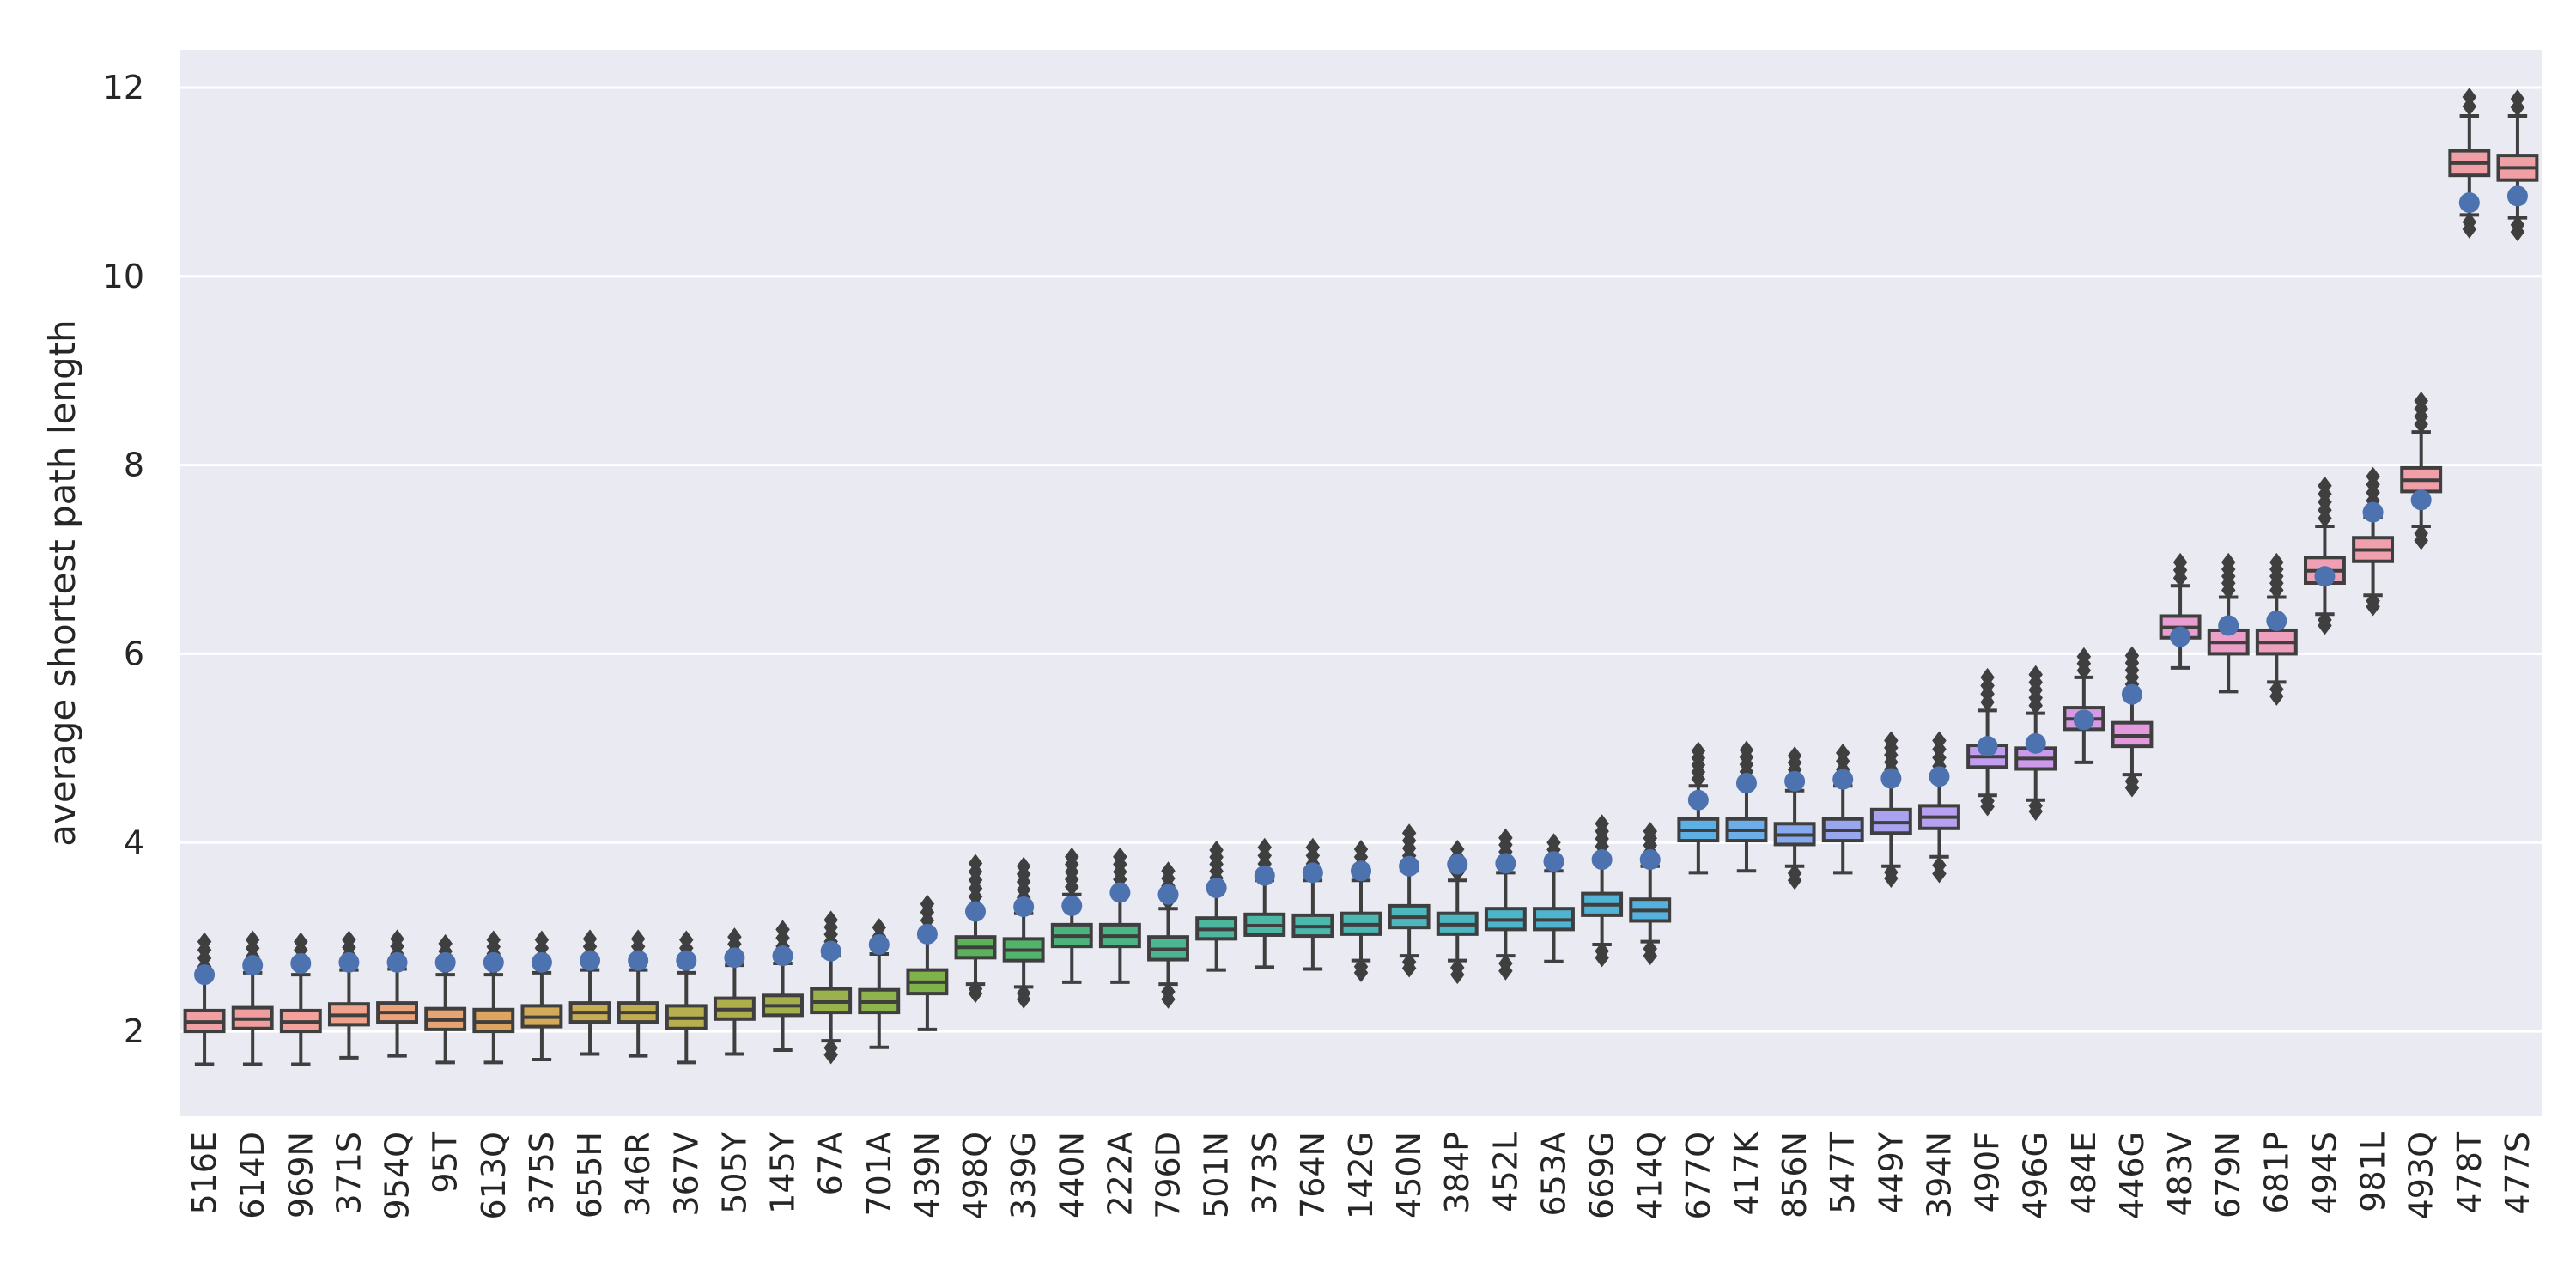 The width and height of the screenshot is (2576, 1288). What do you see at coordinates (1313, 1175) in the screenshot?
I see `x-tick-label: 764N` at bounding box center [1313, 1175].